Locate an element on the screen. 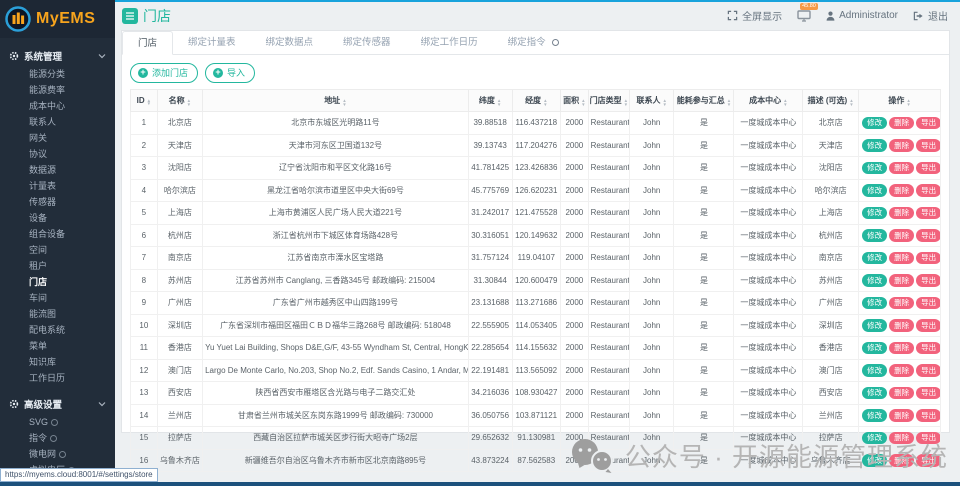 This screenshot has width=960, height=486. sidebar-item: 空间 is located at coordinates (57, 250).